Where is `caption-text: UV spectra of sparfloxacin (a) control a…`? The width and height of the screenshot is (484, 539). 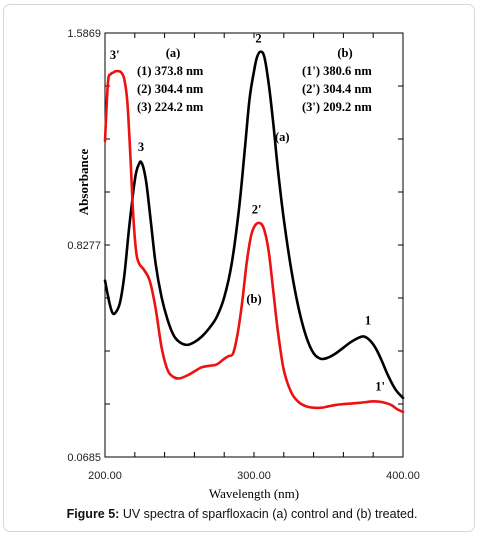 caption-text: UV spectra of sparfloxacin (a) control a… is located at coordinates (270, 514).